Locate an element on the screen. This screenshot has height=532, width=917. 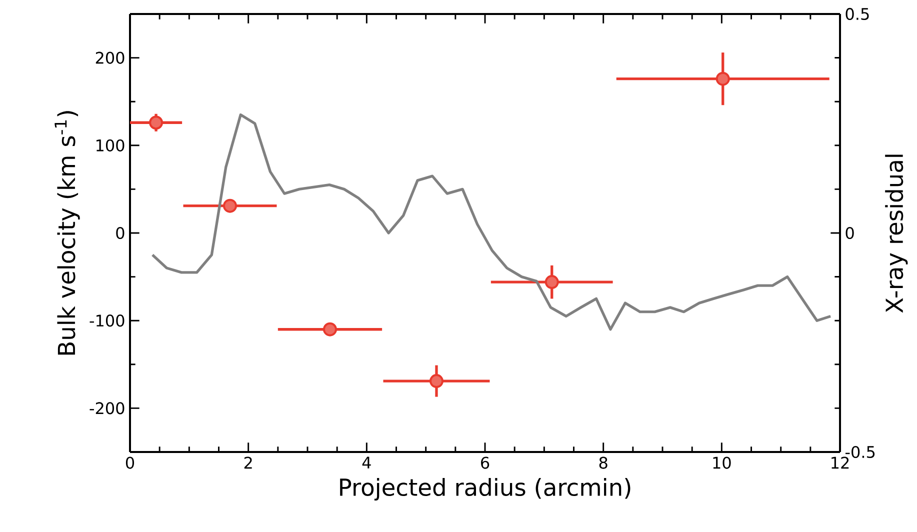
x-tick-label: 4 is located at coordinates (366, 462).